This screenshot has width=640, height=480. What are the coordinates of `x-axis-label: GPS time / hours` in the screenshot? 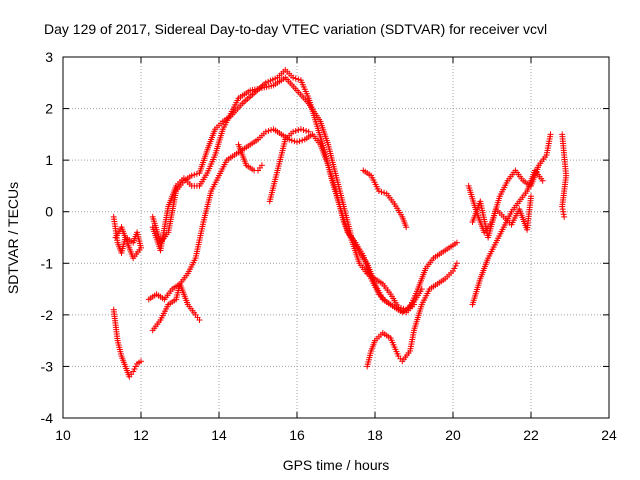 It's located at (336, 465).